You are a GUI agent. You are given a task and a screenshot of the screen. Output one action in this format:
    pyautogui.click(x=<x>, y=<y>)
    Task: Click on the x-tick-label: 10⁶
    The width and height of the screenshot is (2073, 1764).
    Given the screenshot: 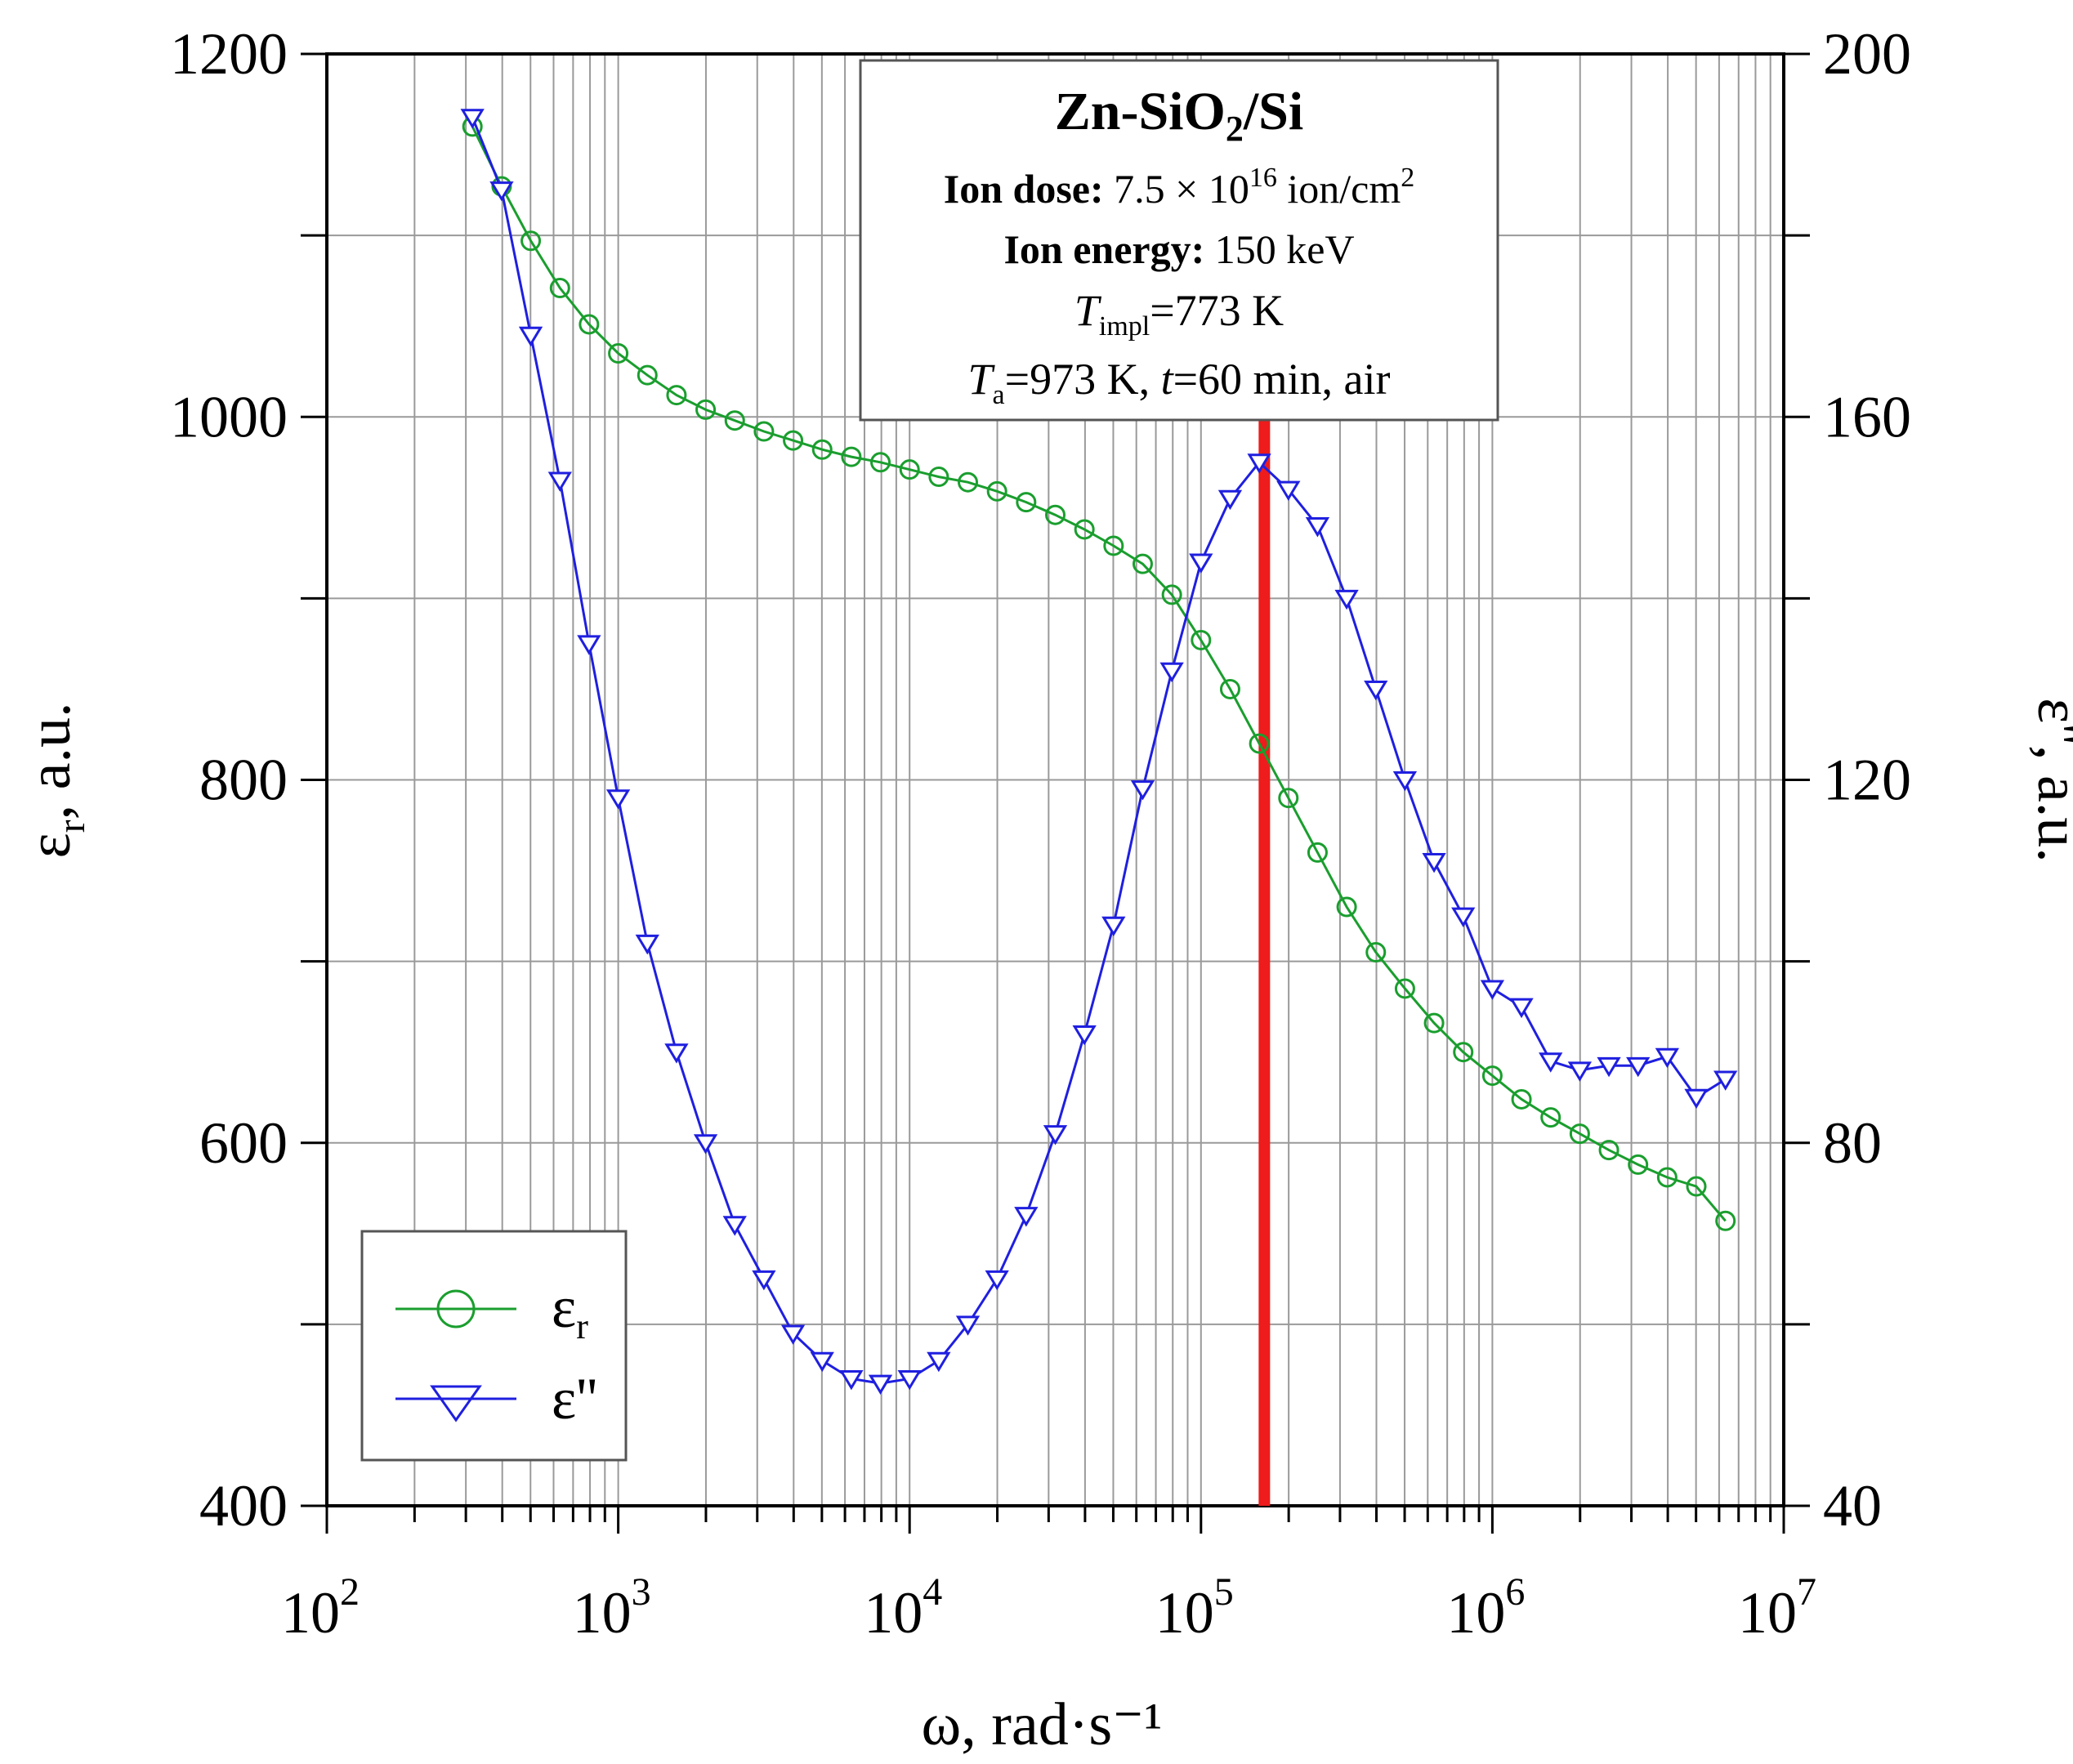 What is the action you would take?
    pyautogui.click(x=1486, y=1608)
    